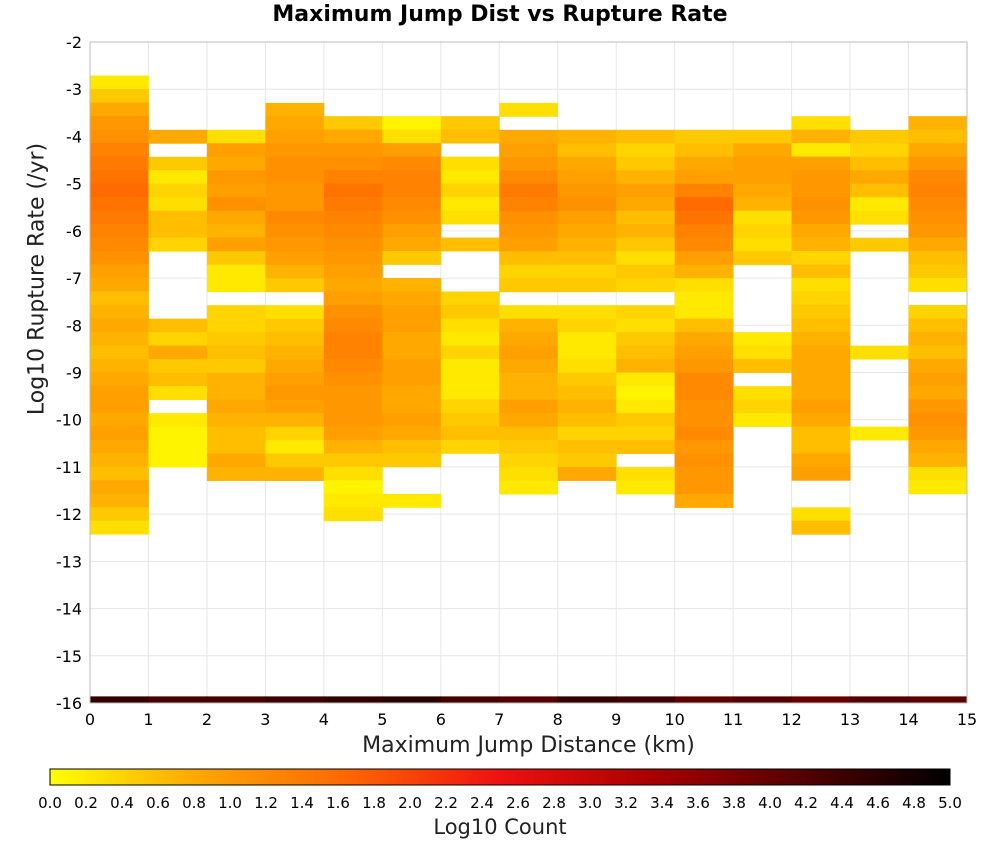  I want to click on x-tick-label: 9, so click(616, 719).